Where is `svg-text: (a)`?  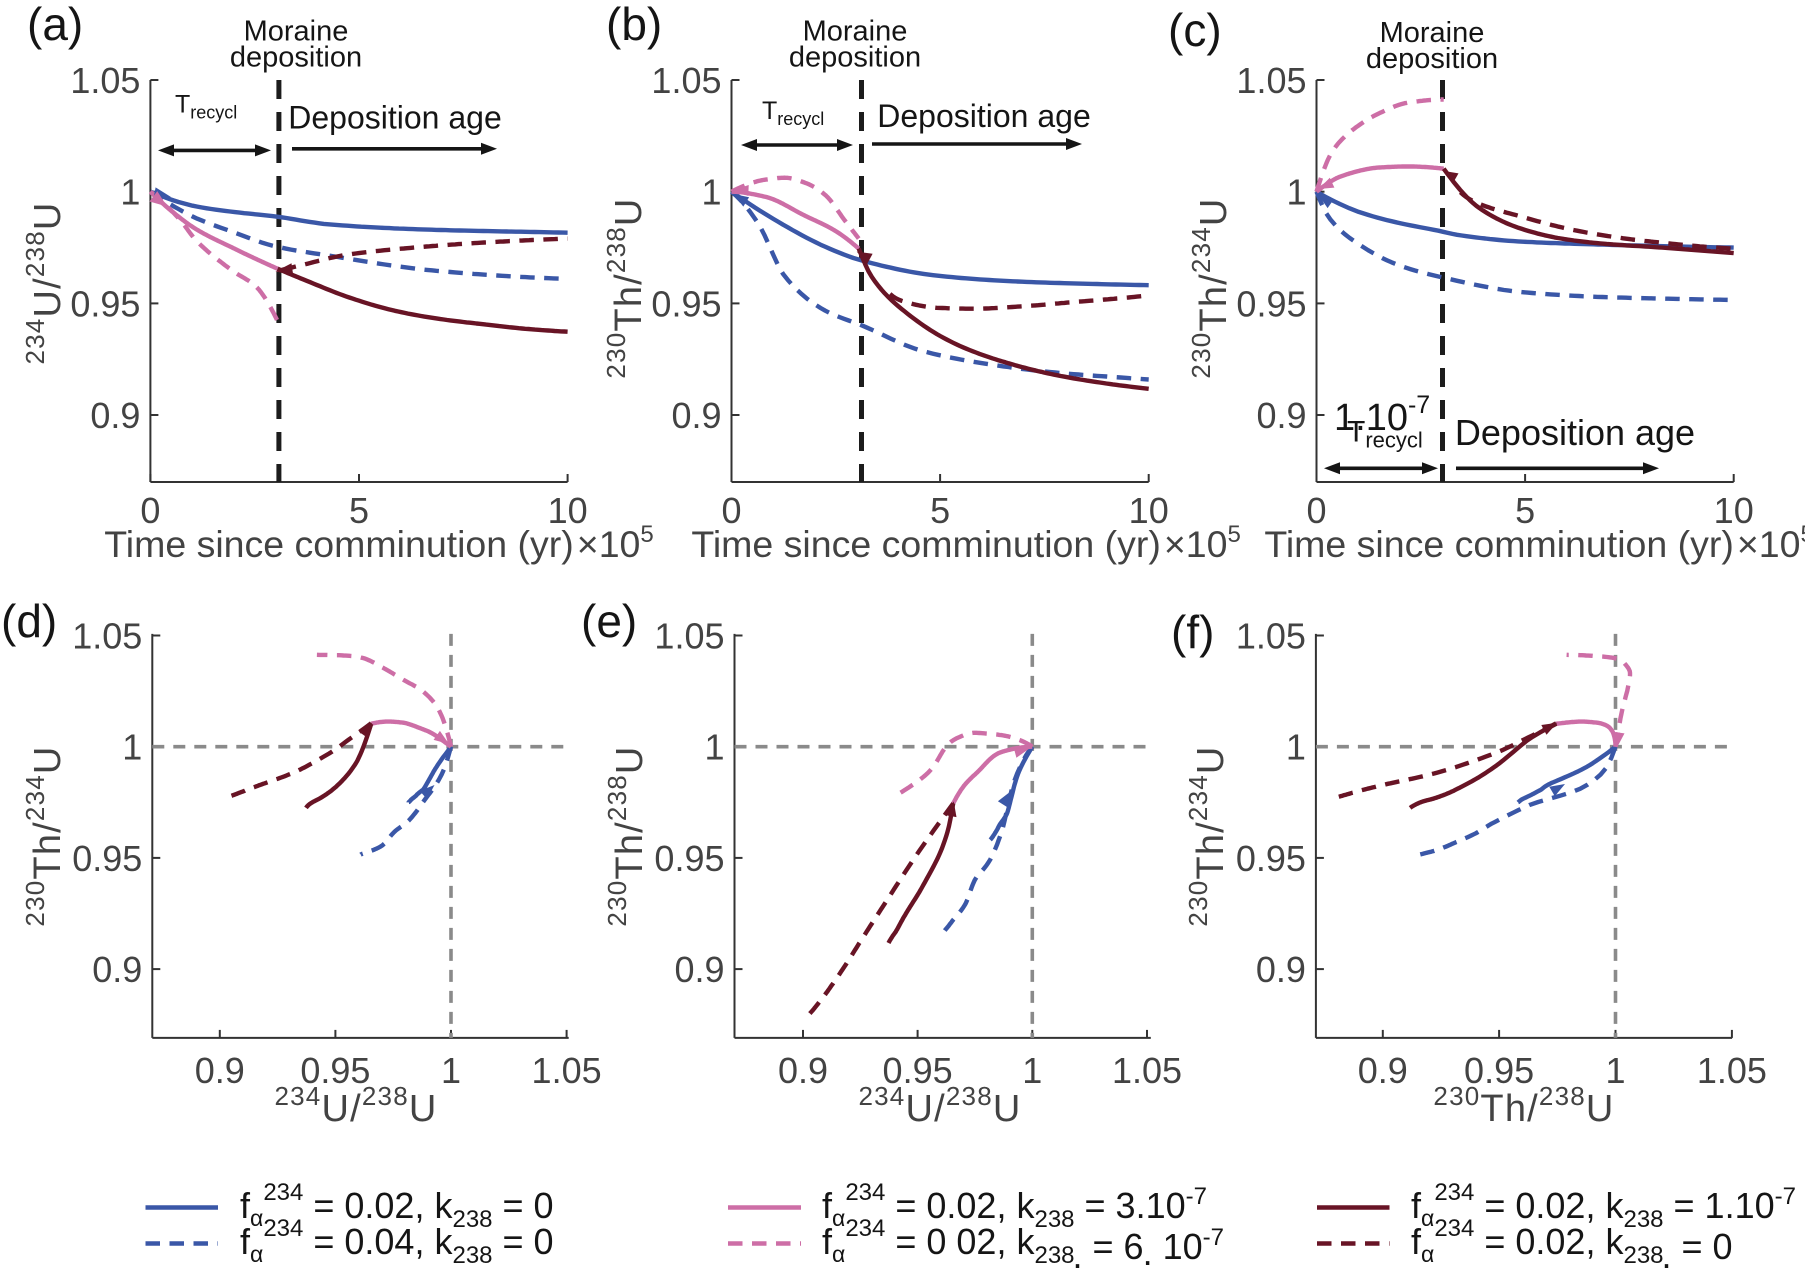
svg-text: (a) is located at coordinates (55, 25).